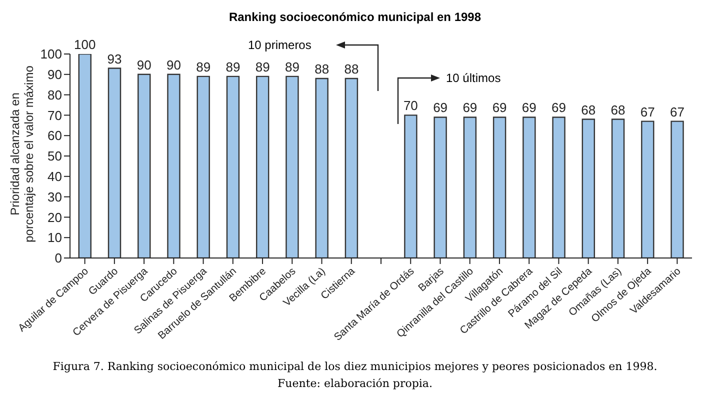 This screenshot has height=399, width=702. What do you see at coordinates (51, 54) in the screenshot?
I see `y-tick-label: 100` at bounding box center [51, 54].